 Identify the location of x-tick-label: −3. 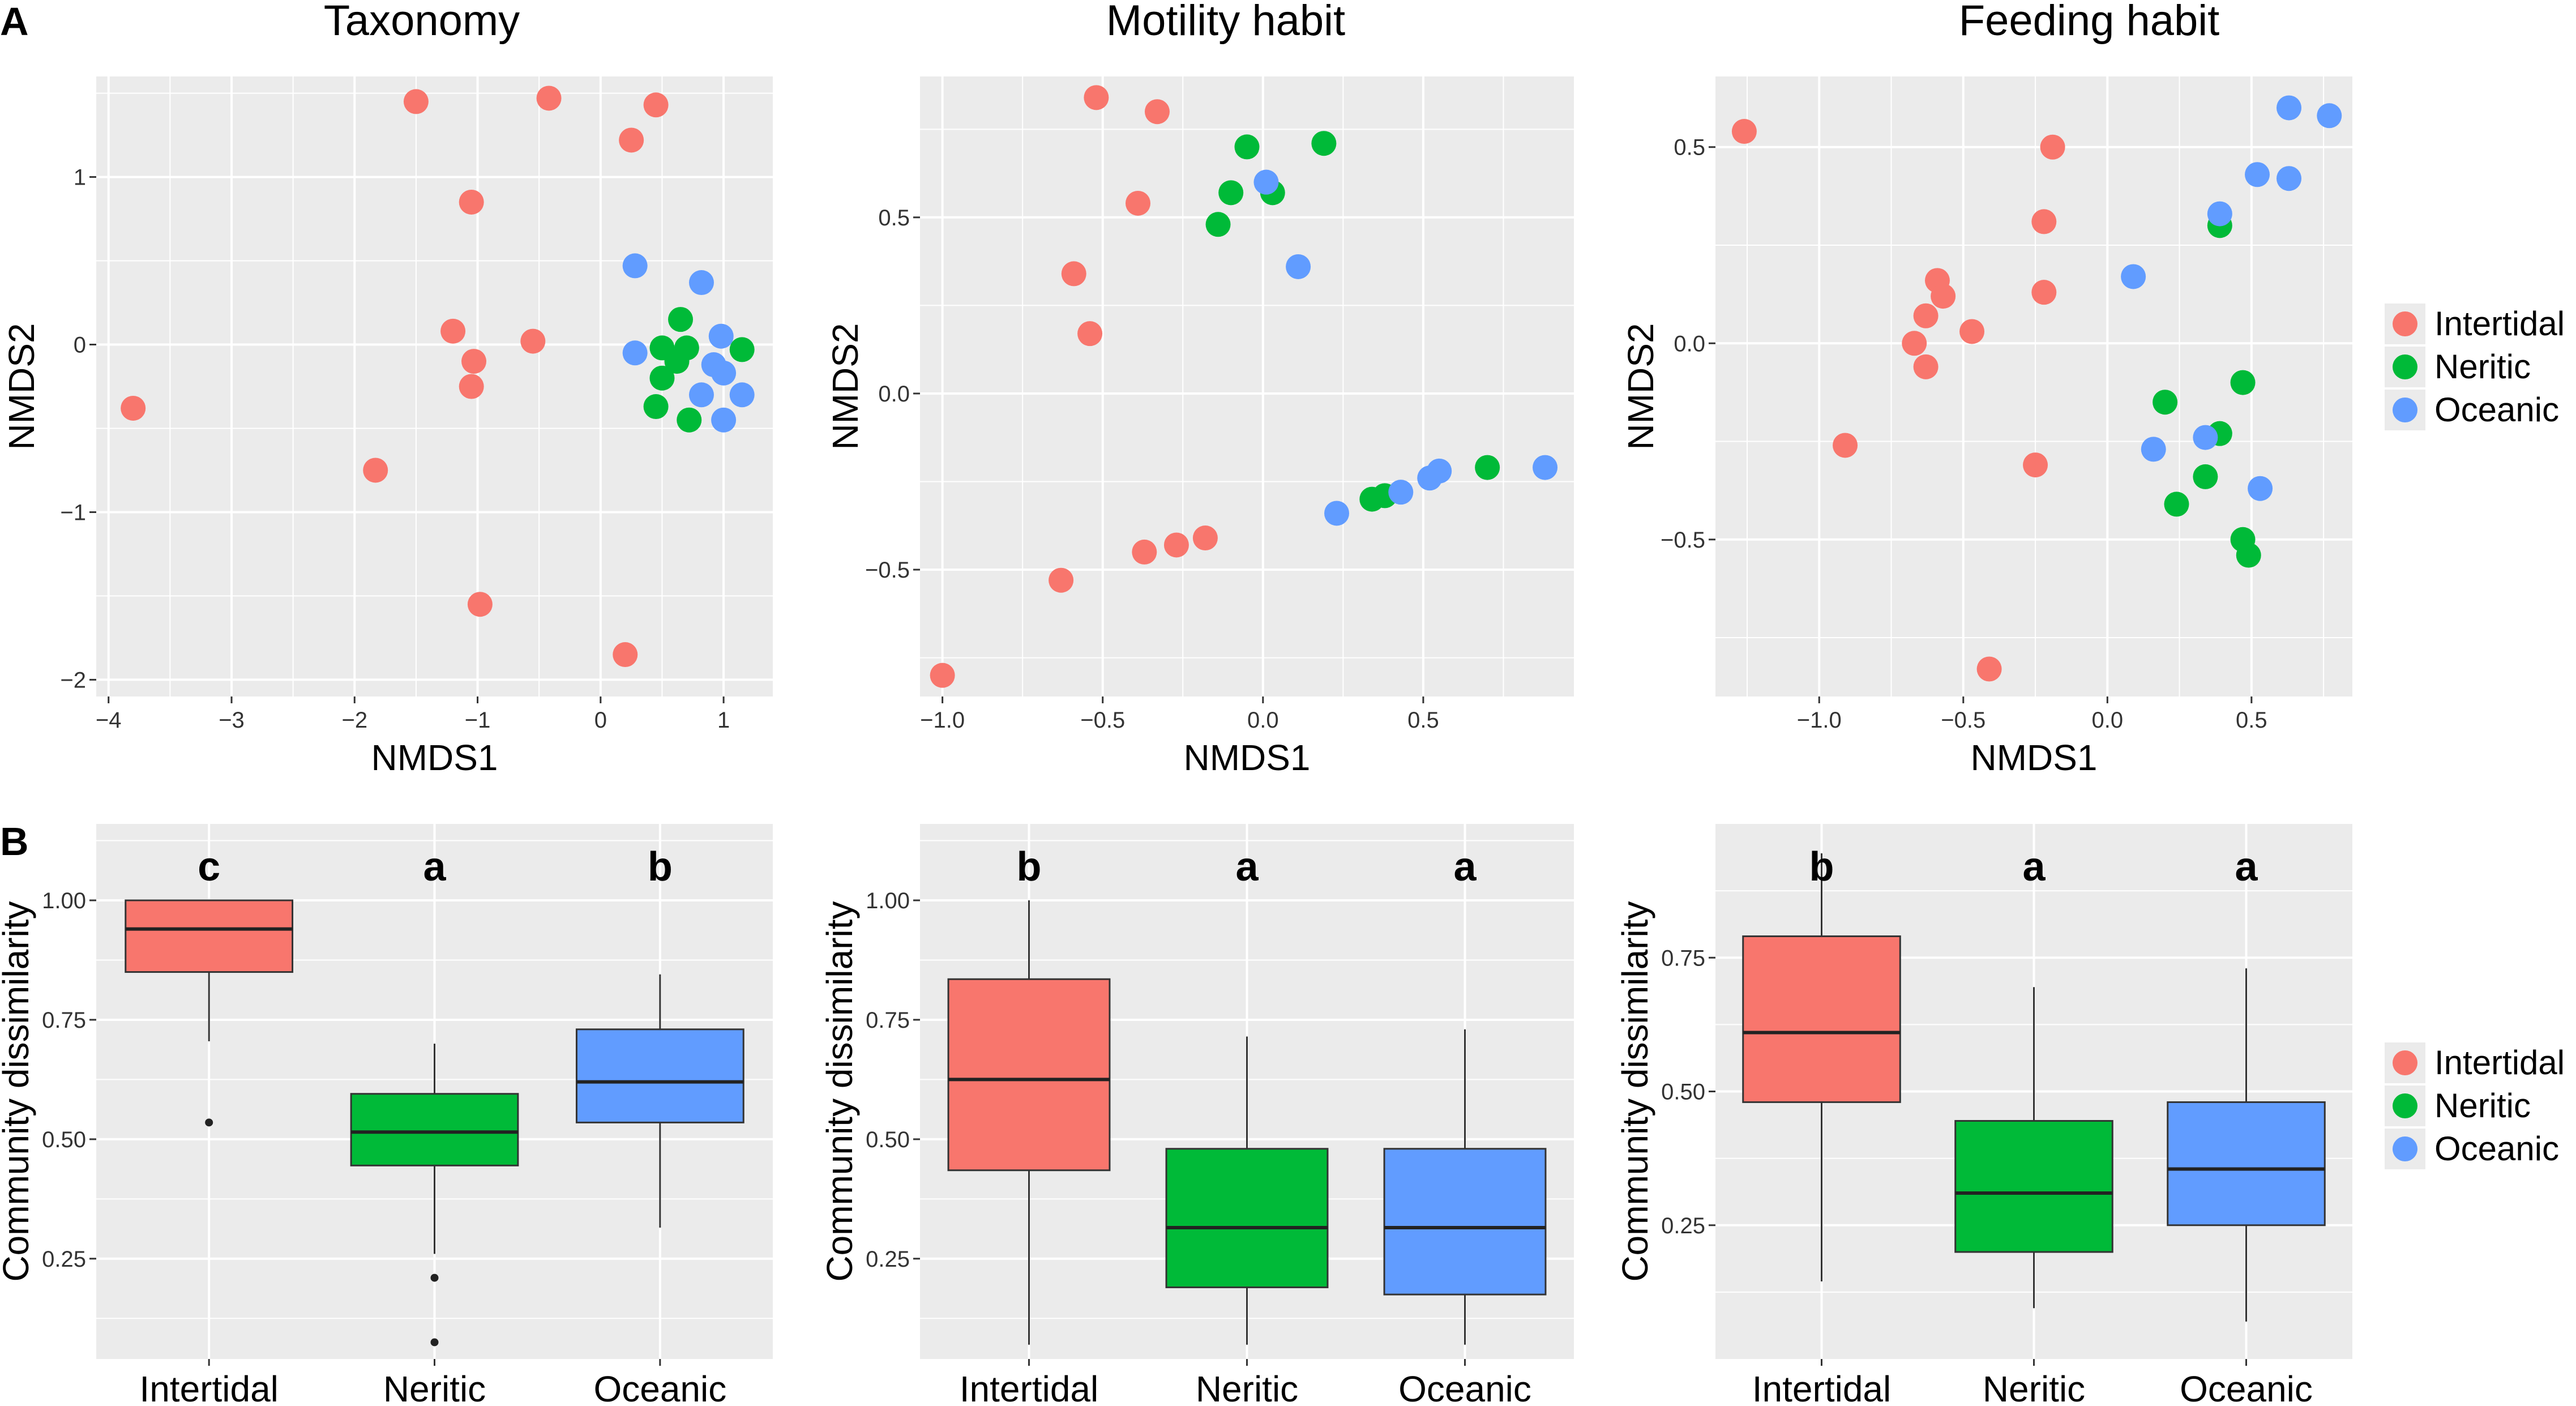
(232, 720).